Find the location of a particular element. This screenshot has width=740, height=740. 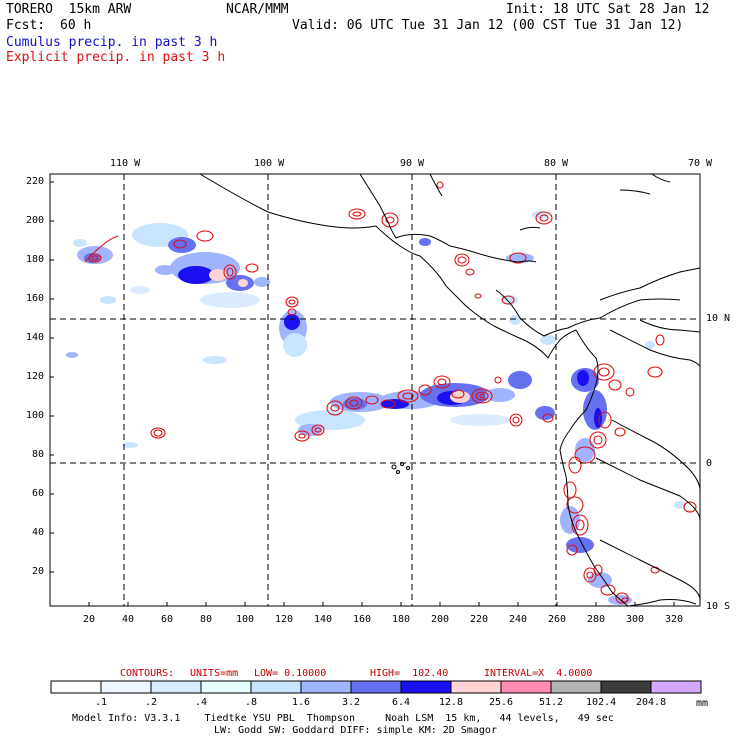

y-tick-label: 140 is located at coordinates (35, 337).